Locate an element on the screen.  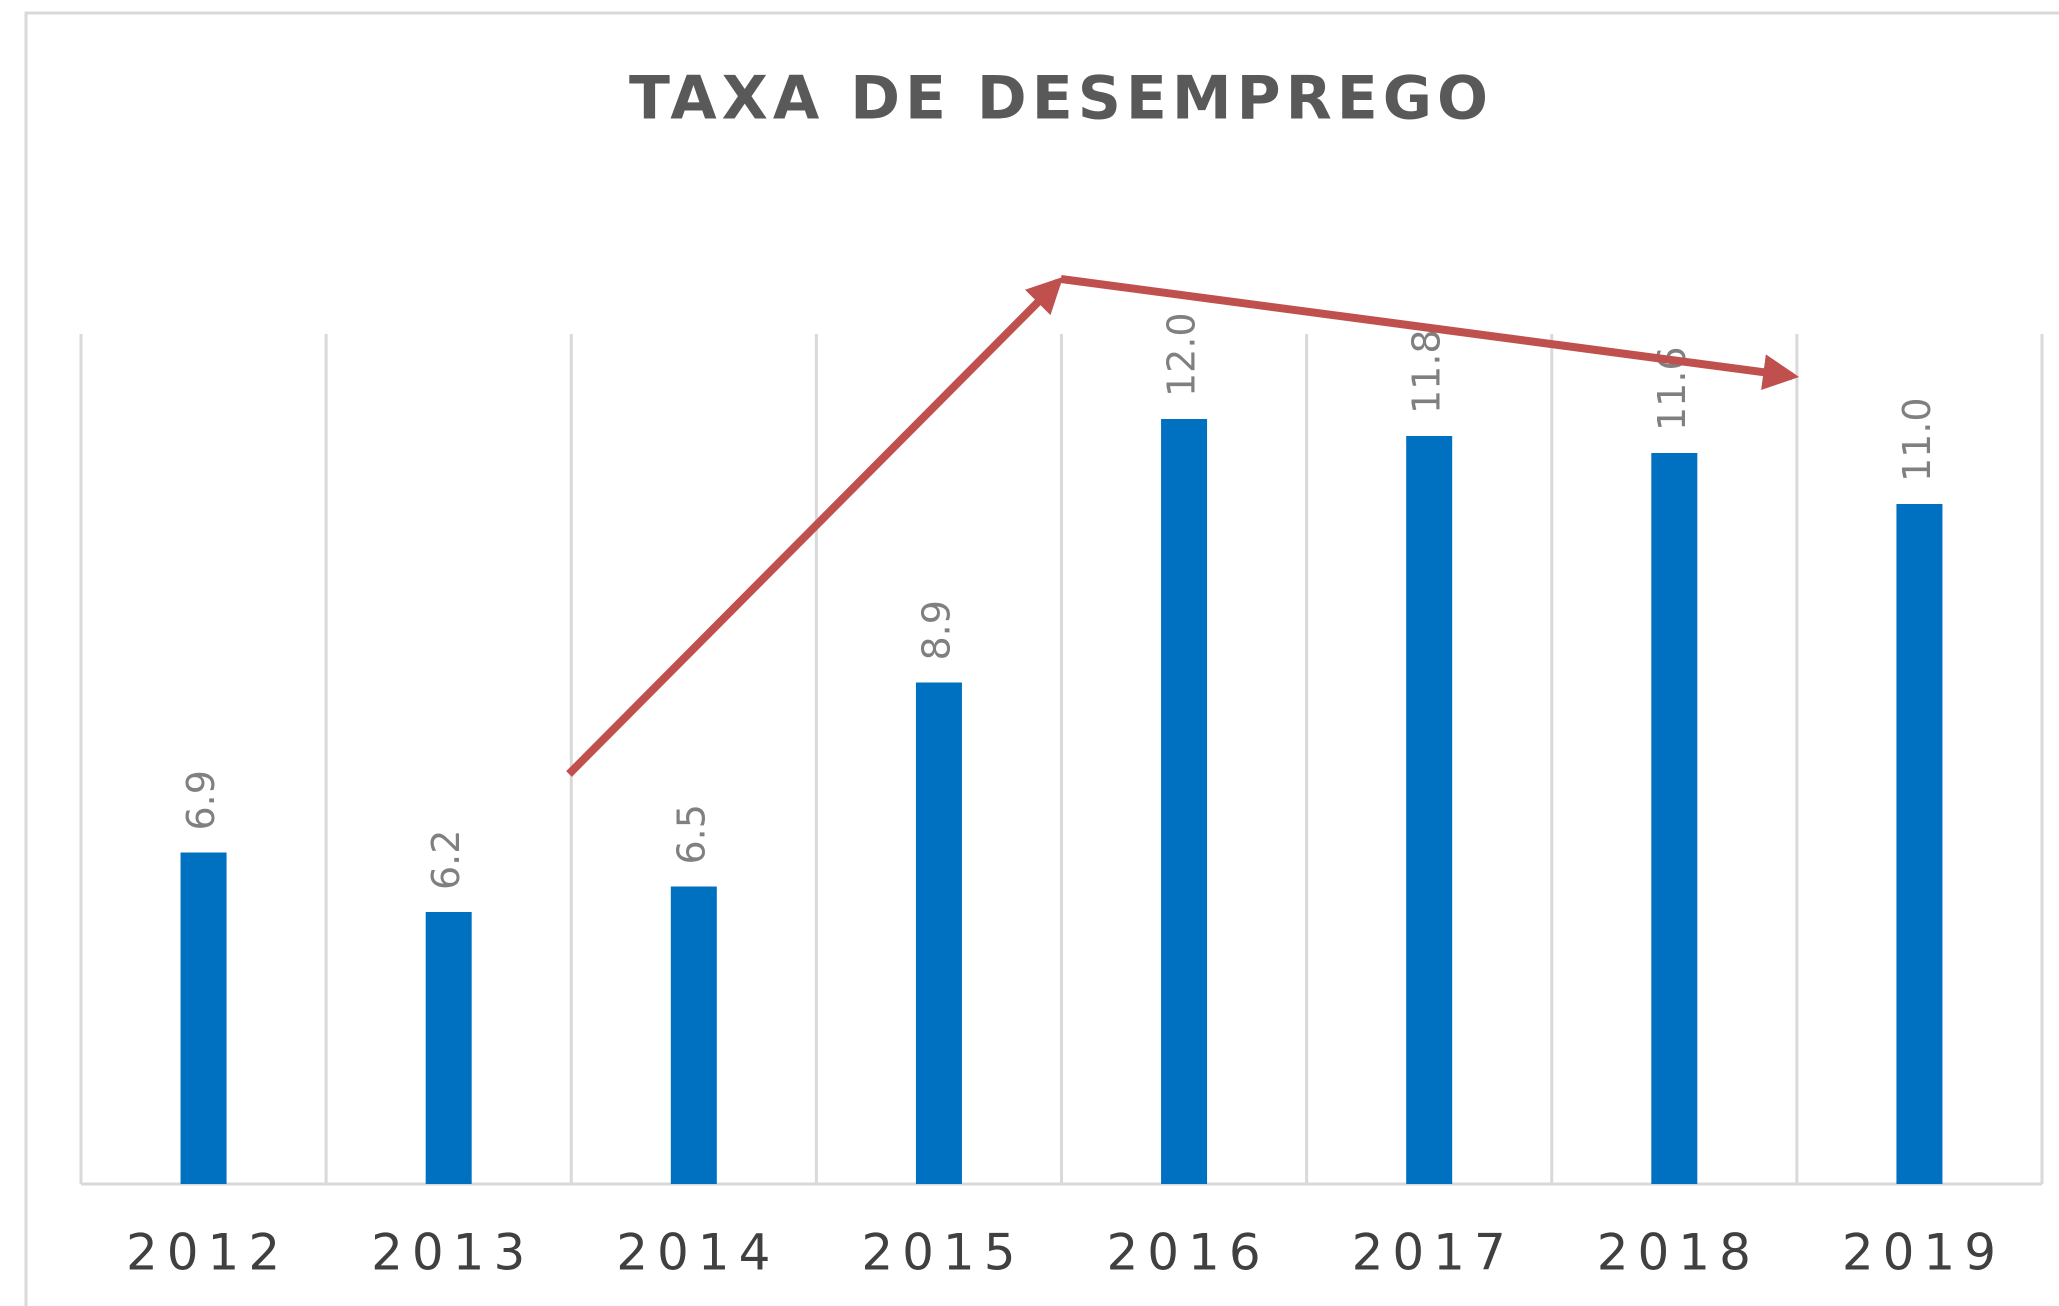
x-tick-label: 2019 is located at coordinates (1923, 1253).